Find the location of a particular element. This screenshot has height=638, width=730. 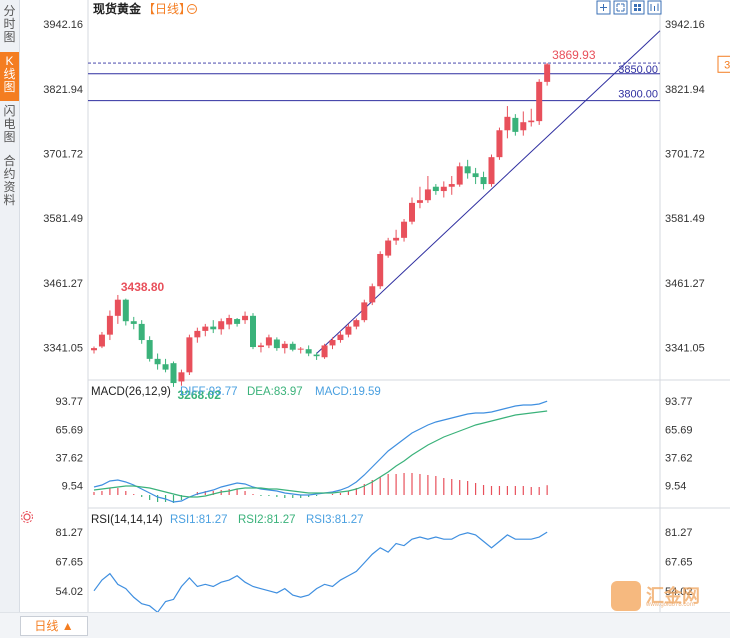

logo-icon is located at coordinates (626, 596).